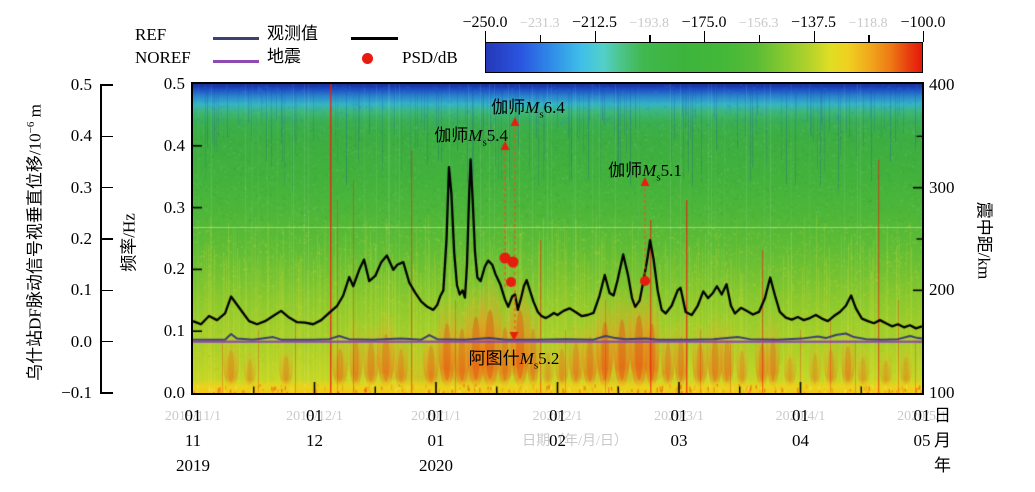  Describe the element at coordinates (575, 441) in the screenshot. I see `x-axis-ghost-title: 日期（年/月/日）` at that location.